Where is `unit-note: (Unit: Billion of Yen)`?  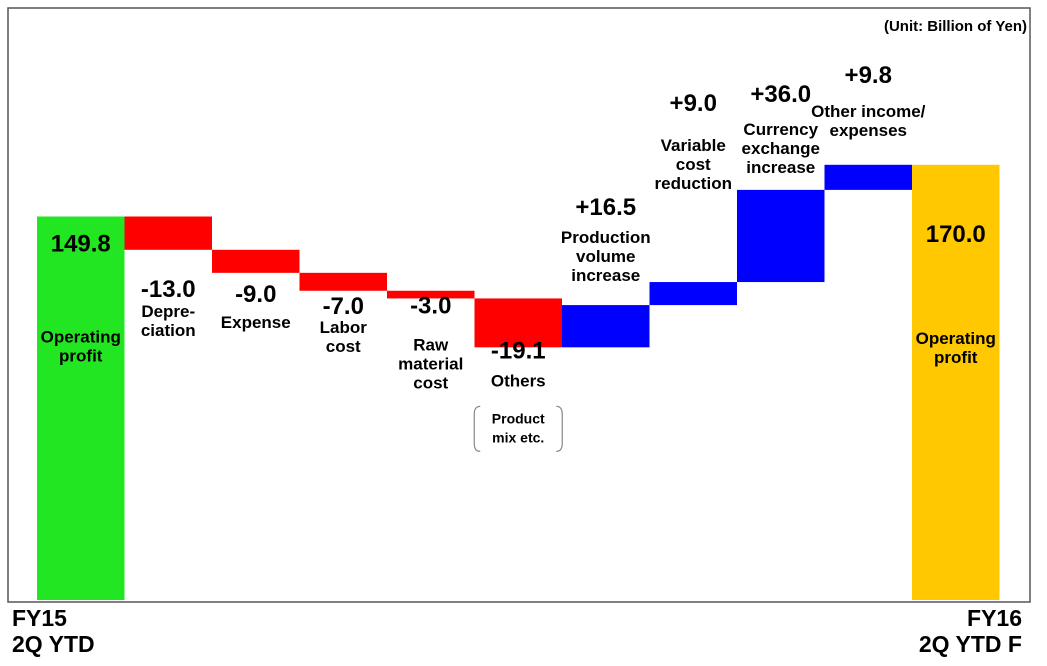 unit-note: (Unit: Billion of Yen) is located at coordinates (955, 26).